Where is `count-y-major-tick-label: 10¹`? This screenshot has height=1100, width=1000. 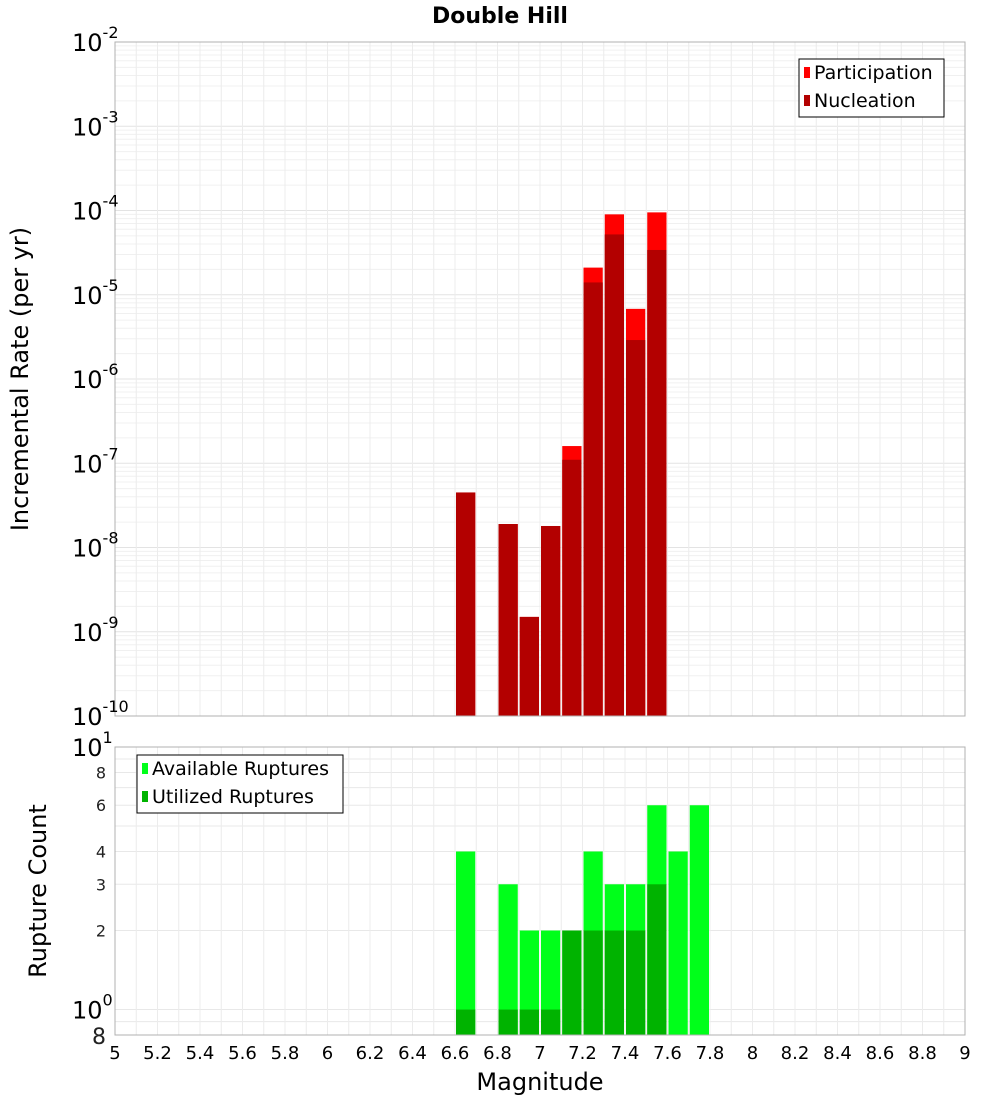
count-y-major-tick-label: 10¹ is located at coordinates (92, 745).